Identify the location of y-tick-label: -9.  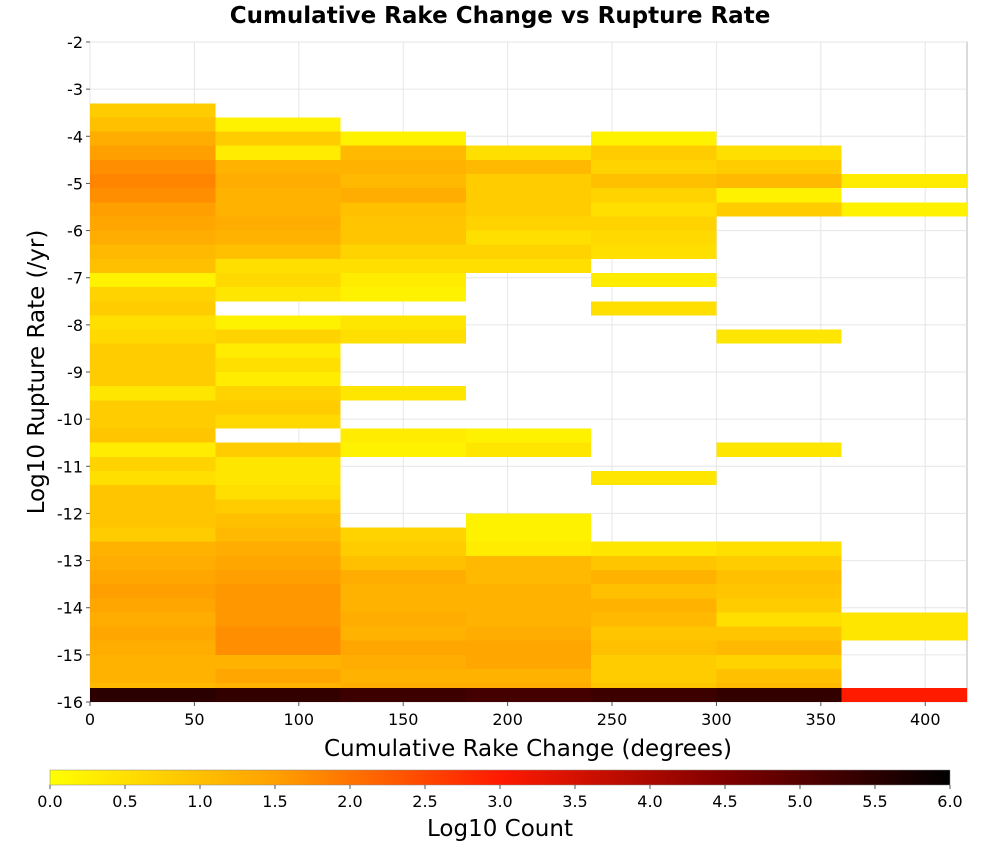
(75, 372).